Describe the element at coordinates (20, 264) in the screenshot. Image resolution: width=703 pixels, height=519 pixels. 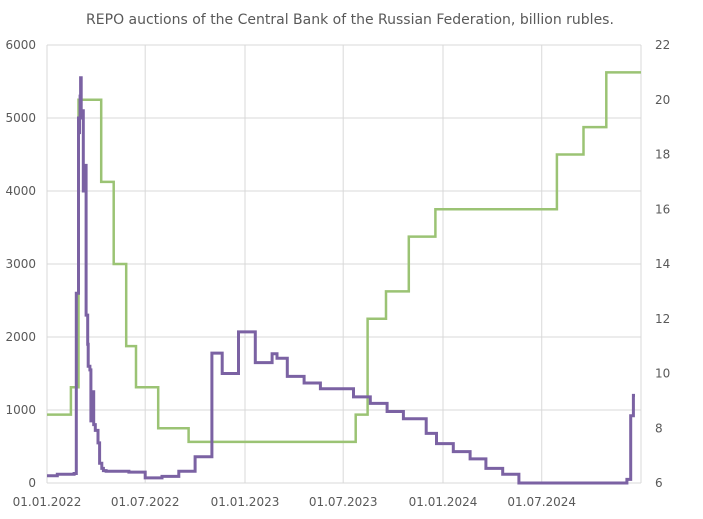
I see `y-left-tick-label: 3000` at that location.